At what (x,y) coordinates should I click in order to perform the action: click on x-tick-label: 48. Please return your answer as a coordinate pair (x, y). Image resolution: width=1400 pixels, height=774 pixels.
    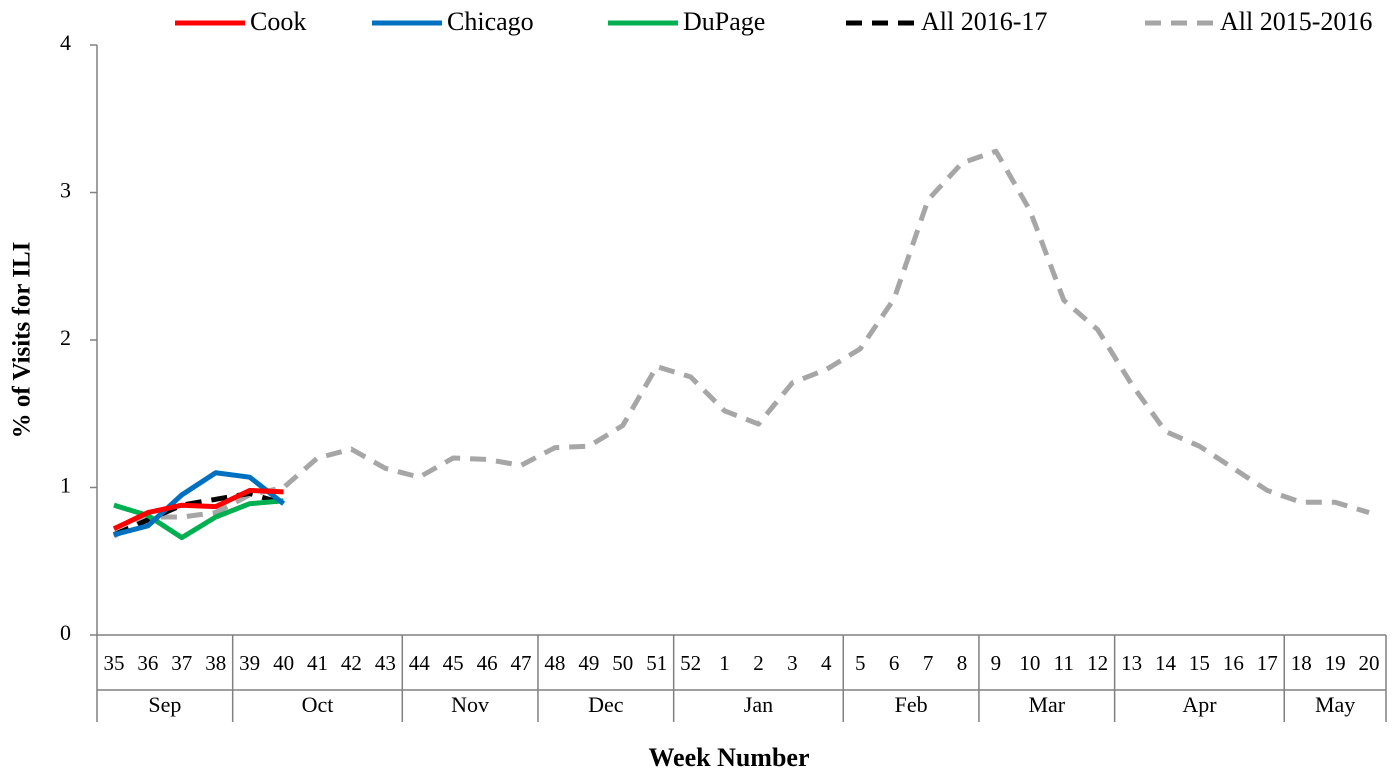
    Looking at the image, I should click on (554, 663).